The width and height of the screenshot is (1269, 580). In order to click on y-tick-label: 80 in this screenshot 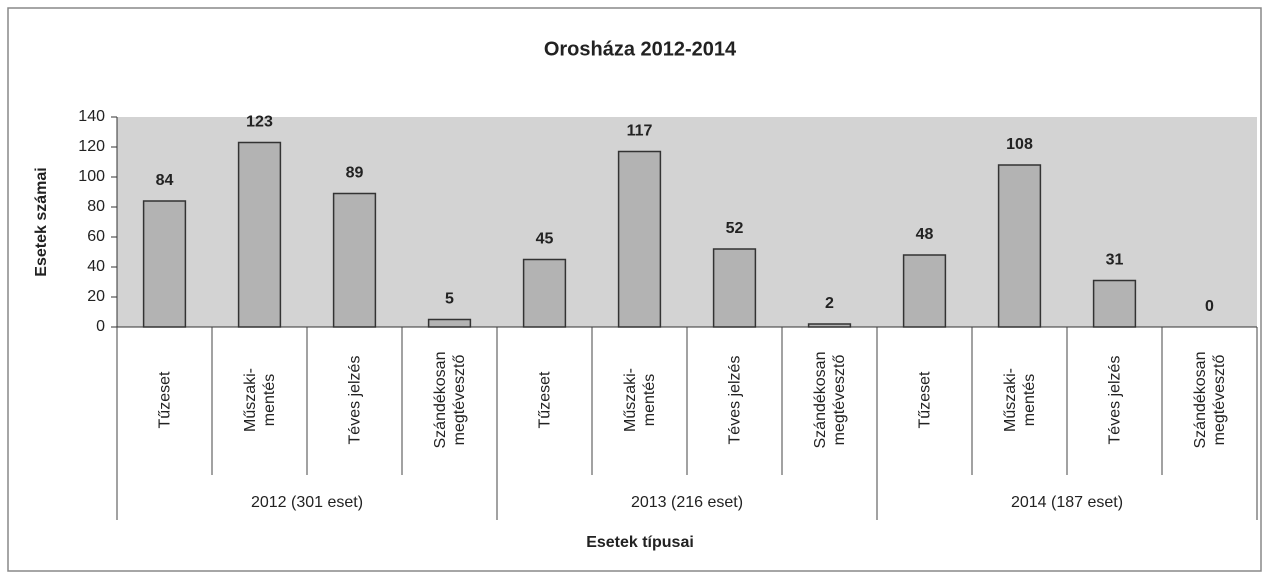, I will do `click(96, 206)`.